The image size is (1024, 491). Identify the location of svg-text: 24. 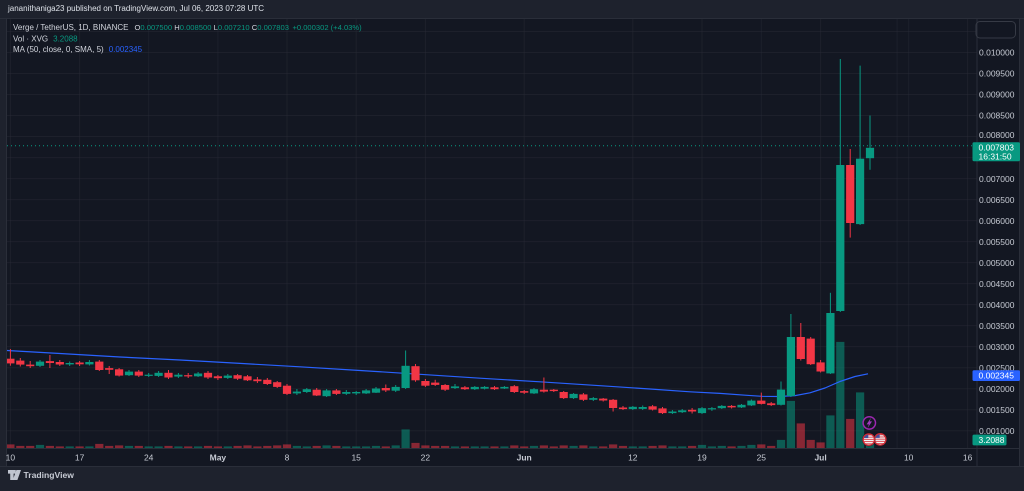
(149, 458).